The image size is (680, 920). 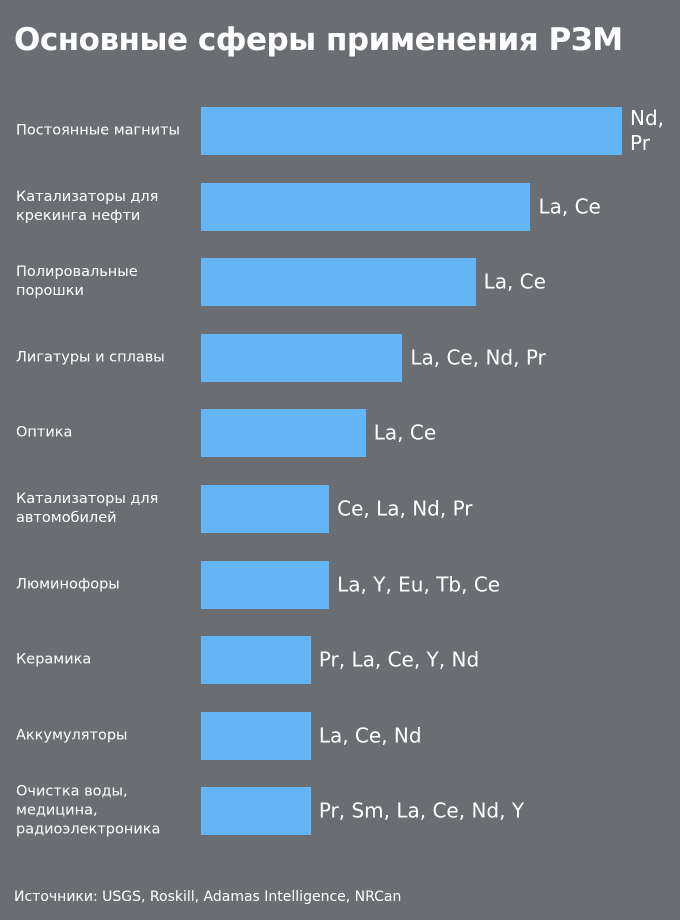 What do you see at coordinates (87, 206) in the screenshot?
I see `category-label: Катализаторы для крекинга нефти` at bounding box center [87, 206].